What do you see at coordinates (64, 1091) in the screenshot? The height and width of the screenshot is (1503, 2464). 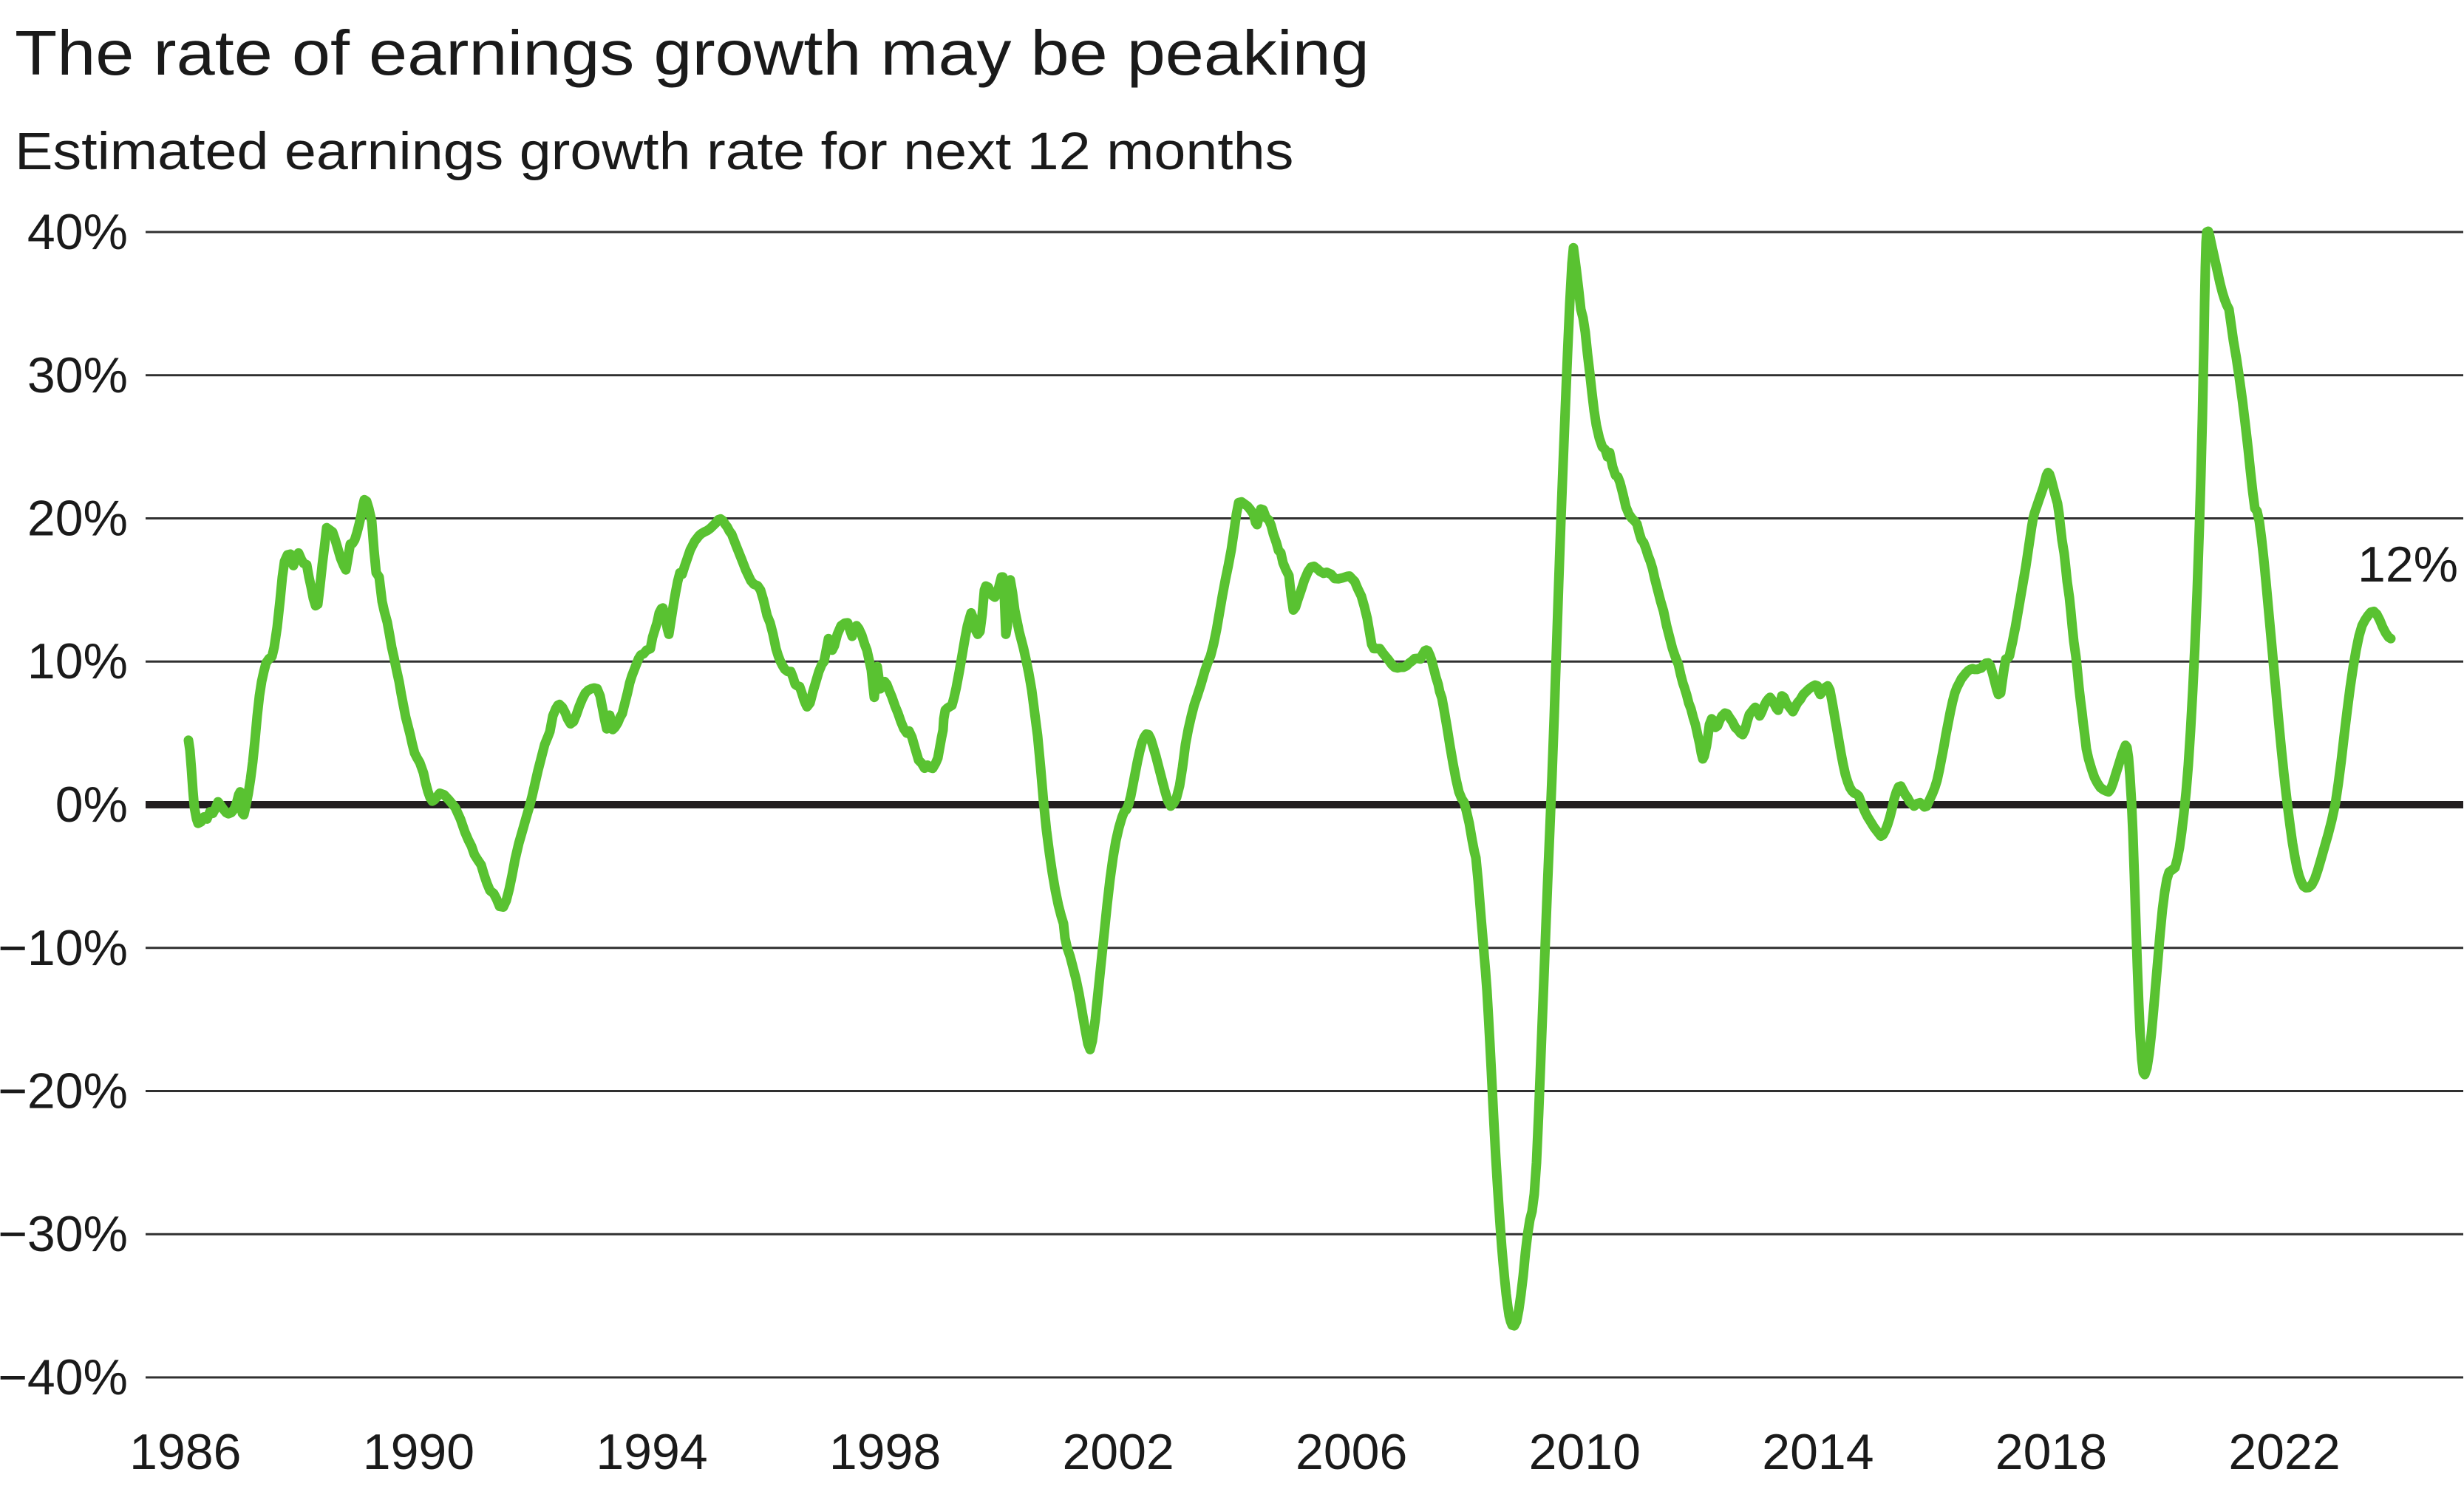 I see `svg-text: −20%` at bounding box center [64, 1091].